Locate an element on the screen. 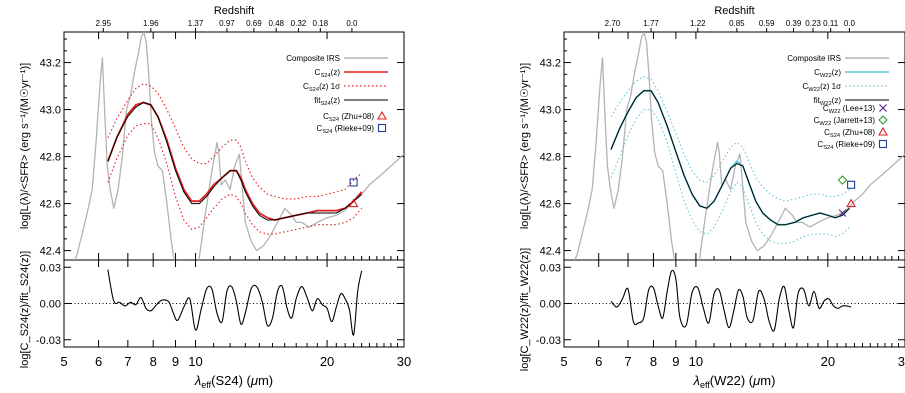 This screenshot has height=393, width=905. redshift-tick-label: 1.96 is located at coordinates (151, 23).